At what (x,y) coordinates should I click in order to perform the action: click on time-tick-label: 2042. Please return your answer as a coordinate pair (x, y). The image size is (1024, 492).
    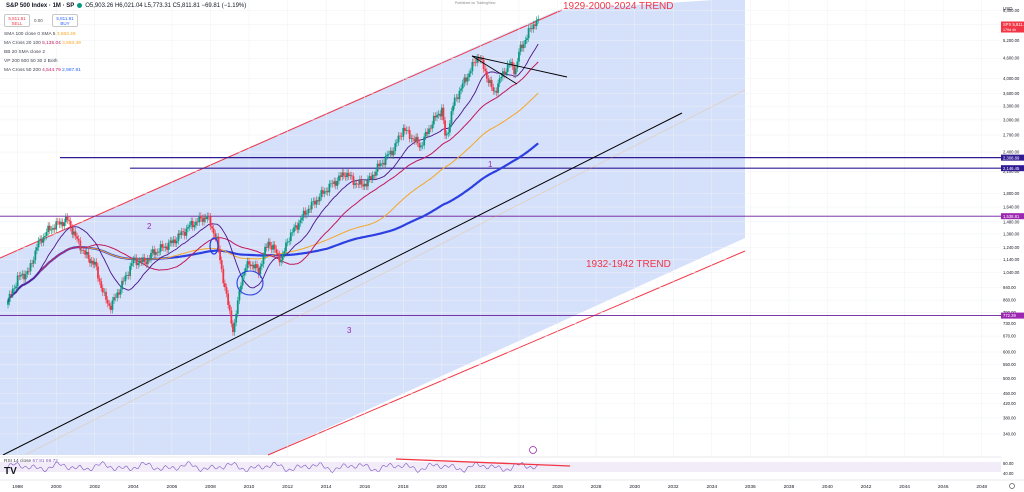
    Looking at the image, I should click on (866, 487).